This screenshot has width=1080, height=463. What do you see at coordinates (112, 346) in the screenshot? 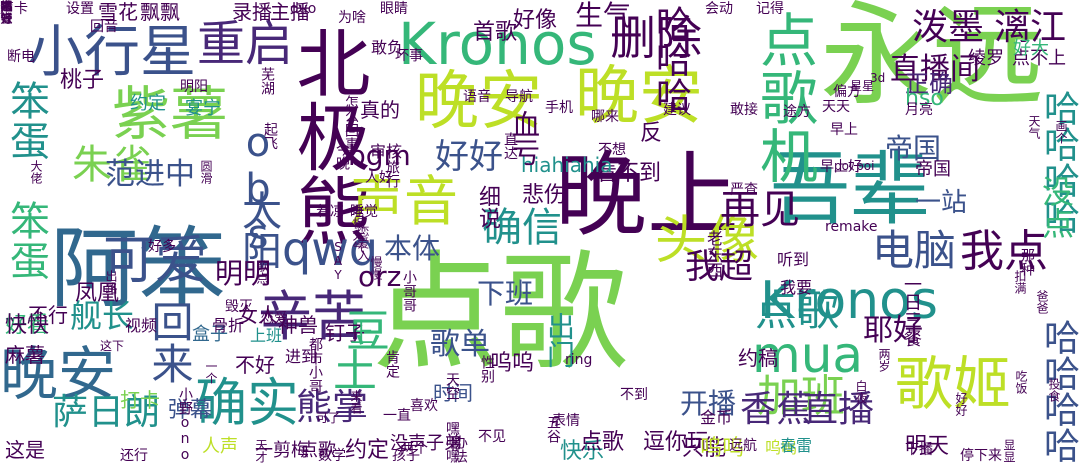
I see `cloud-word: 这下` at bounding box center [112, 346].